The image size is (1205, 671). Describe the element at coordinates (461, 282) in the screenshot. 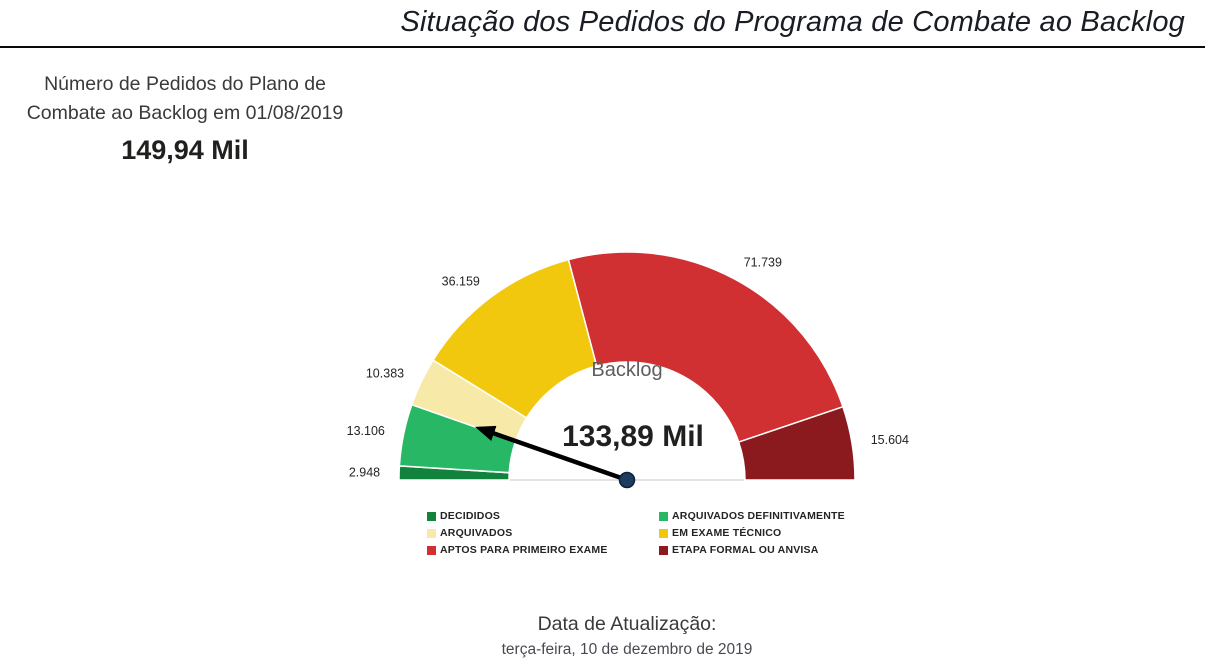

I see `gauge-data-label: 36.159` at that location.